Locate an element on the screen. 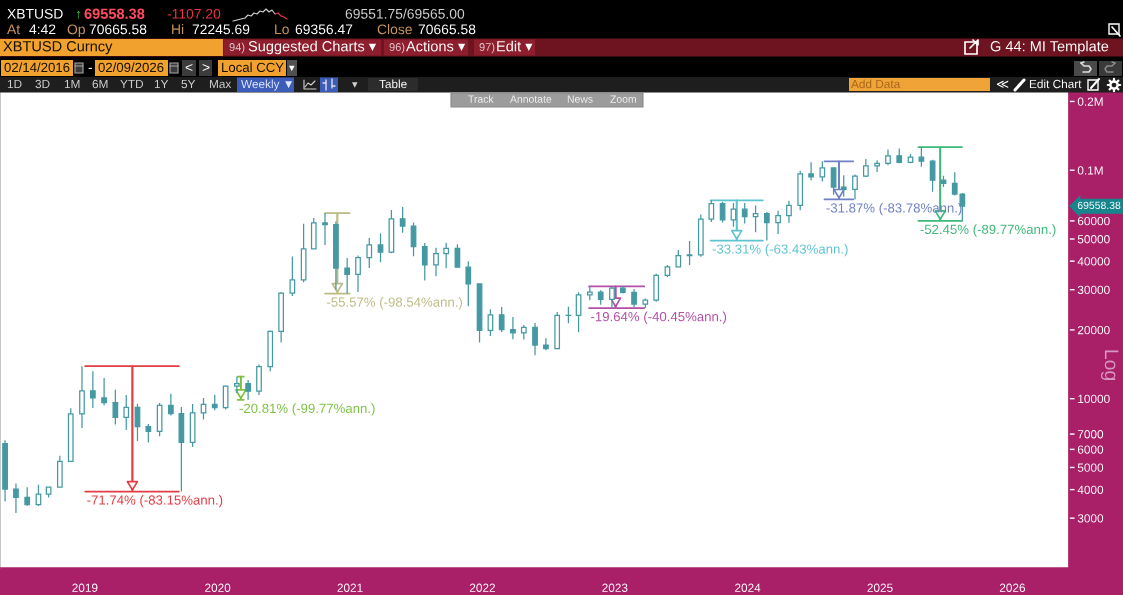  text: -1107.20 is located at coordinates (194, 13).